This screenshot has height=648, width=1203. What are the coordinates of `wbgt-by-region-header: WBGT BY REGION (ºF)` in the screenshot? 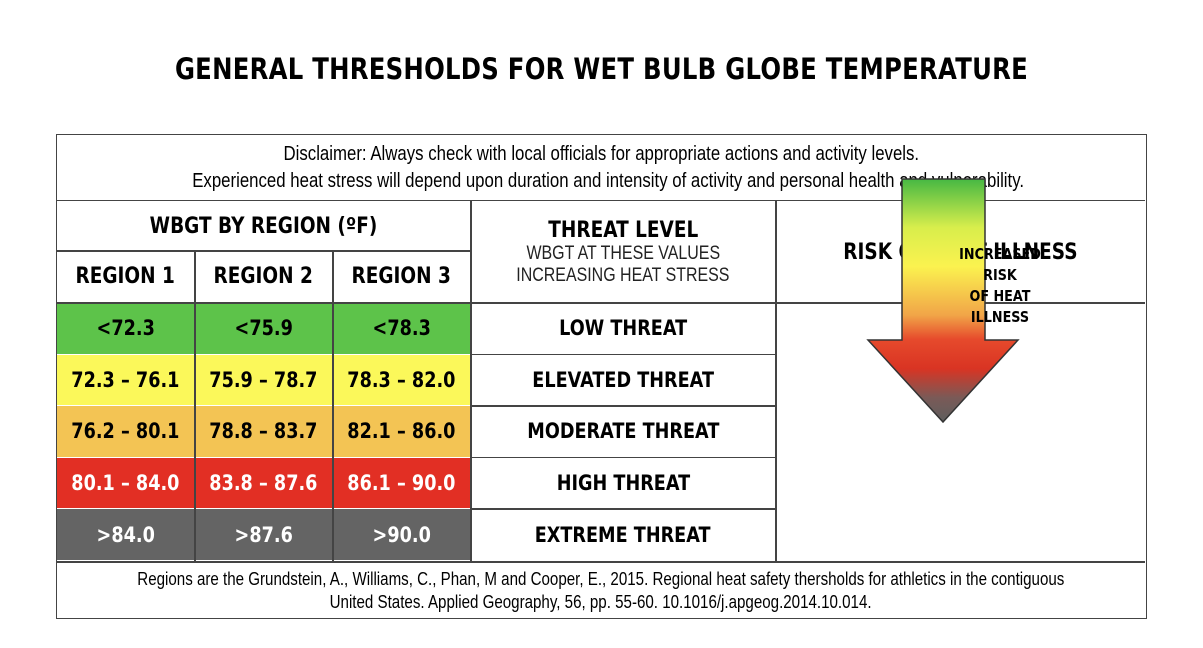 It's located at (263, 226).